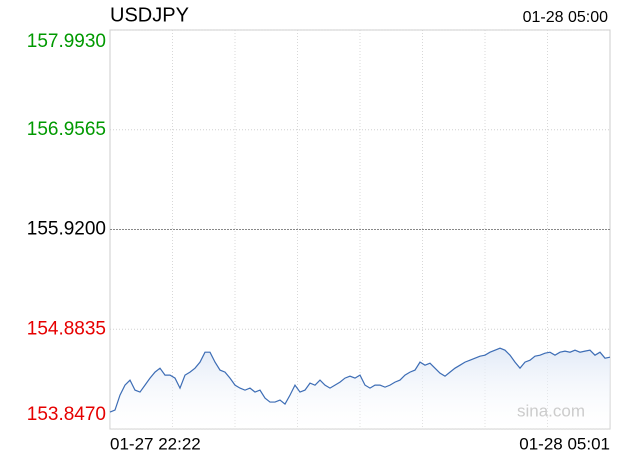 This screenshot has width=620, height=460. I want to click on x-tick-label: 01-28 05:01, so click(564, 443).